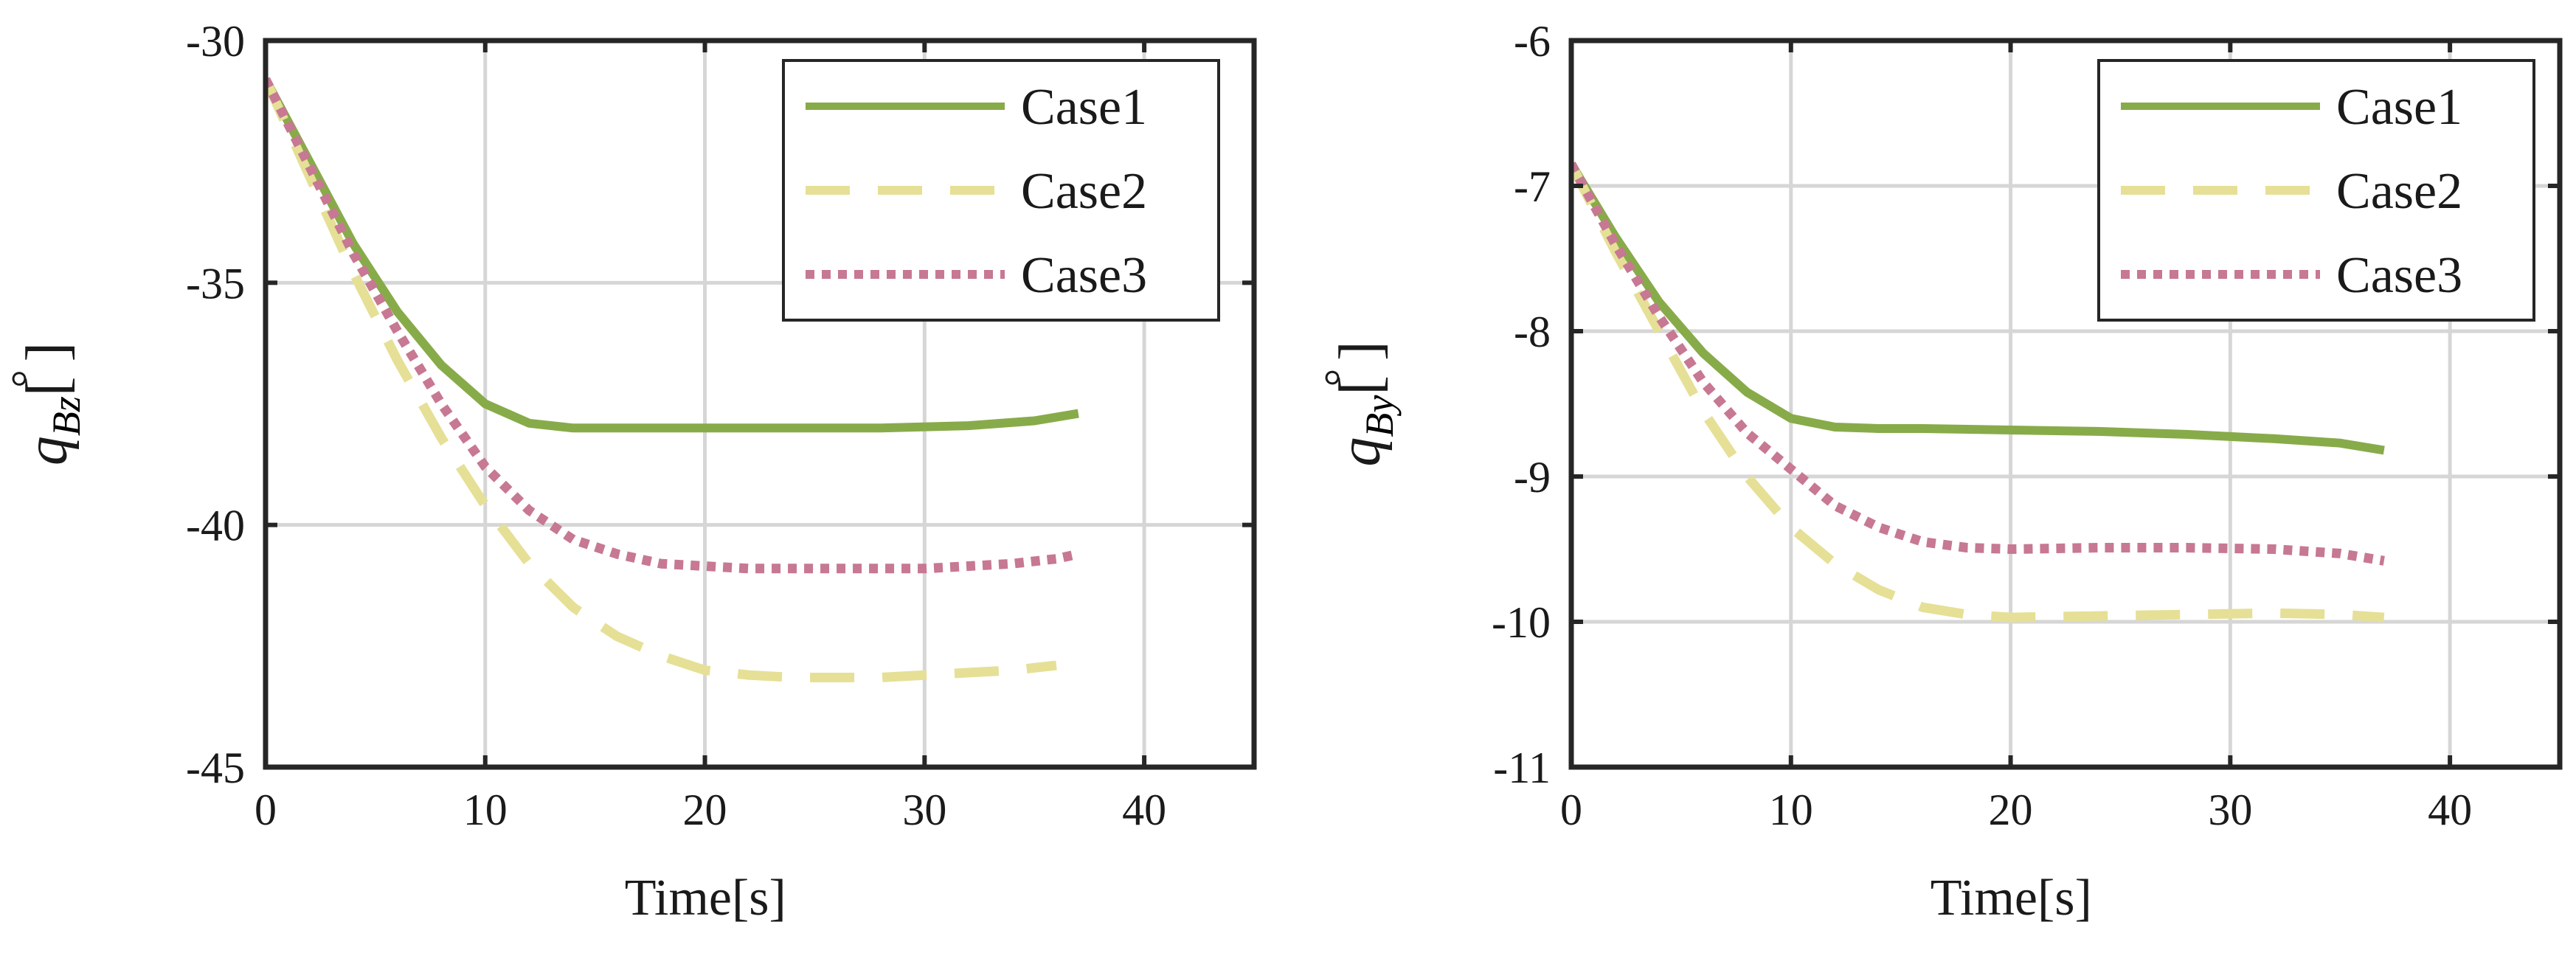 This screenshot has width=2576, height=967. I want to click on y-tick-label: -40, so click(216, 526).